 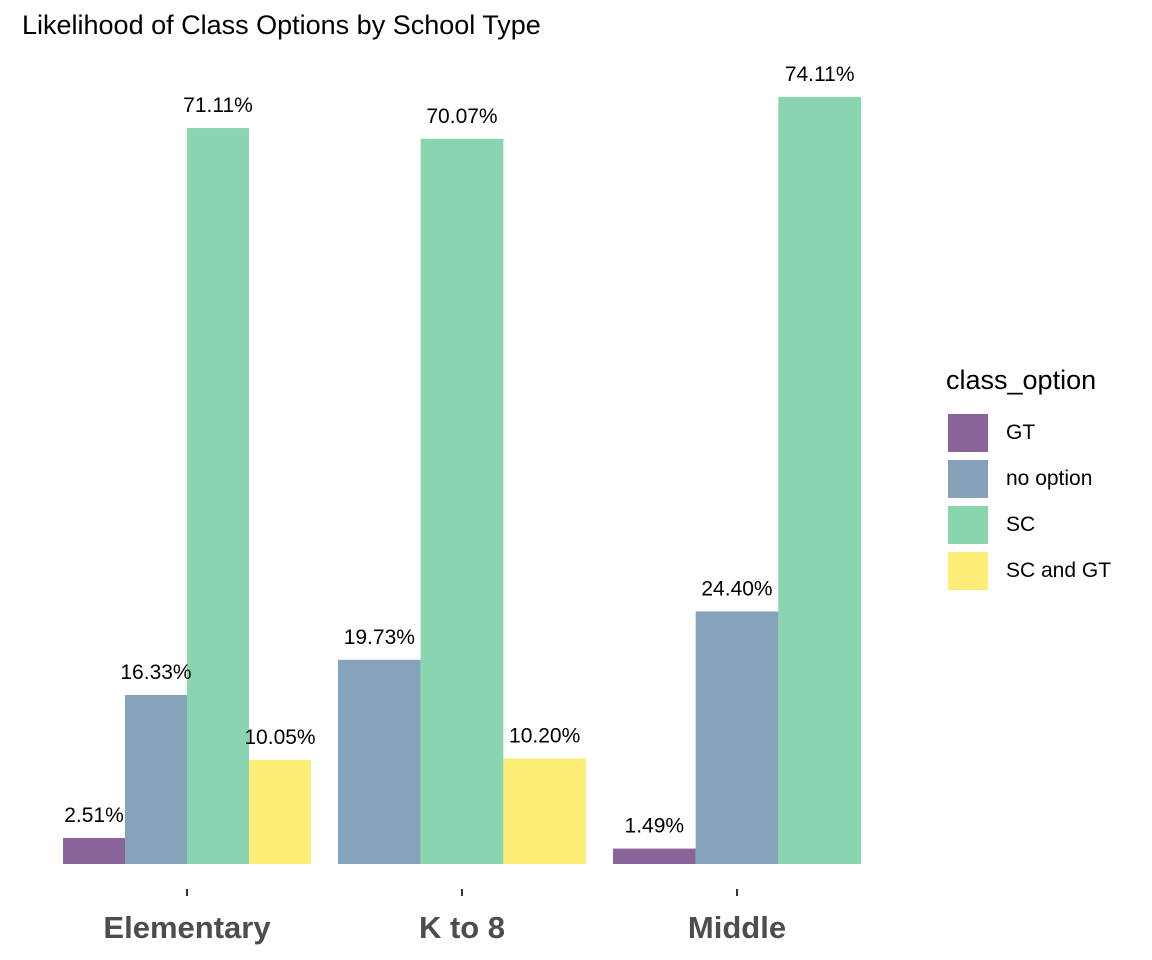 What do you see at coordinates (280, 811) in the screenshot?
I see `bar-elementary-sc-and-gt` at bounding box center [280, 811].